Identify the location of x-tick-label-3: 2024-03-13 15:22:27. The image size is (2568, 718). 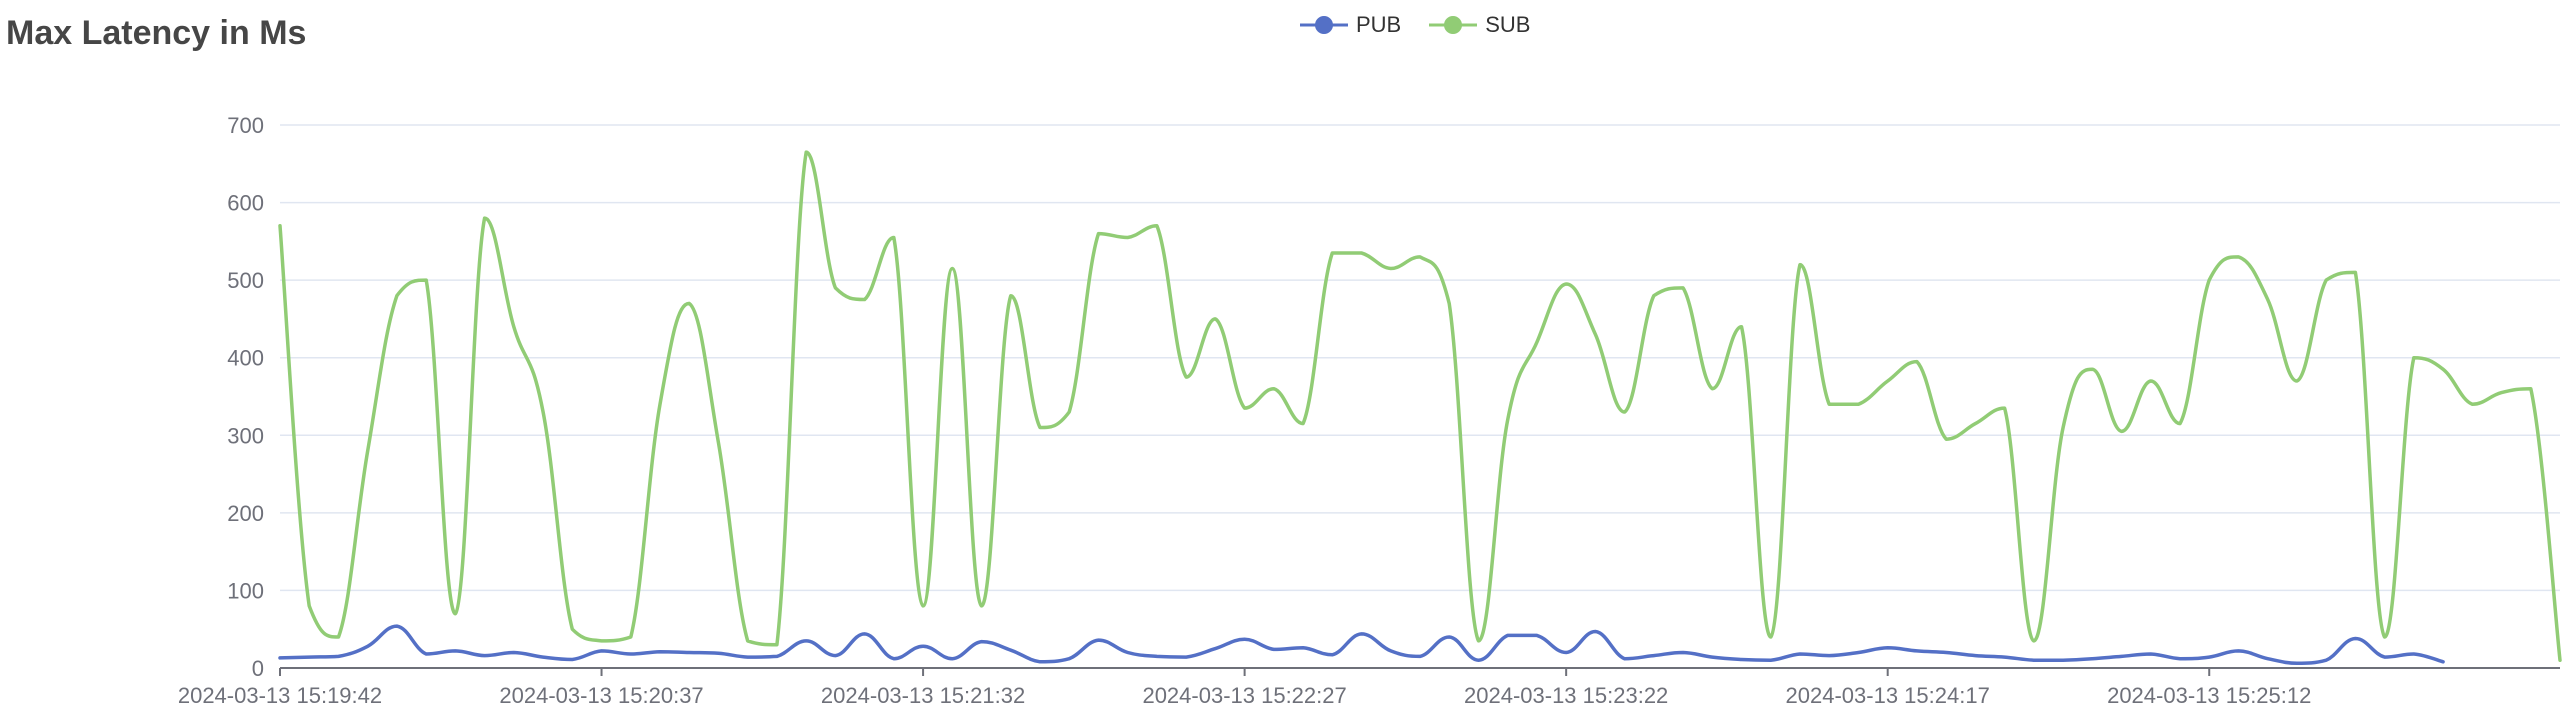
(1244, 695).